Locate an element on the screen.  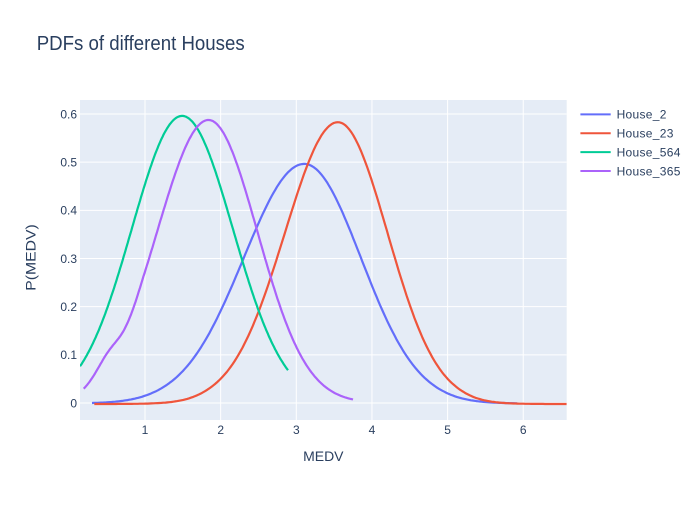
svg-text: House_365 is located at coordinates (649, 171).